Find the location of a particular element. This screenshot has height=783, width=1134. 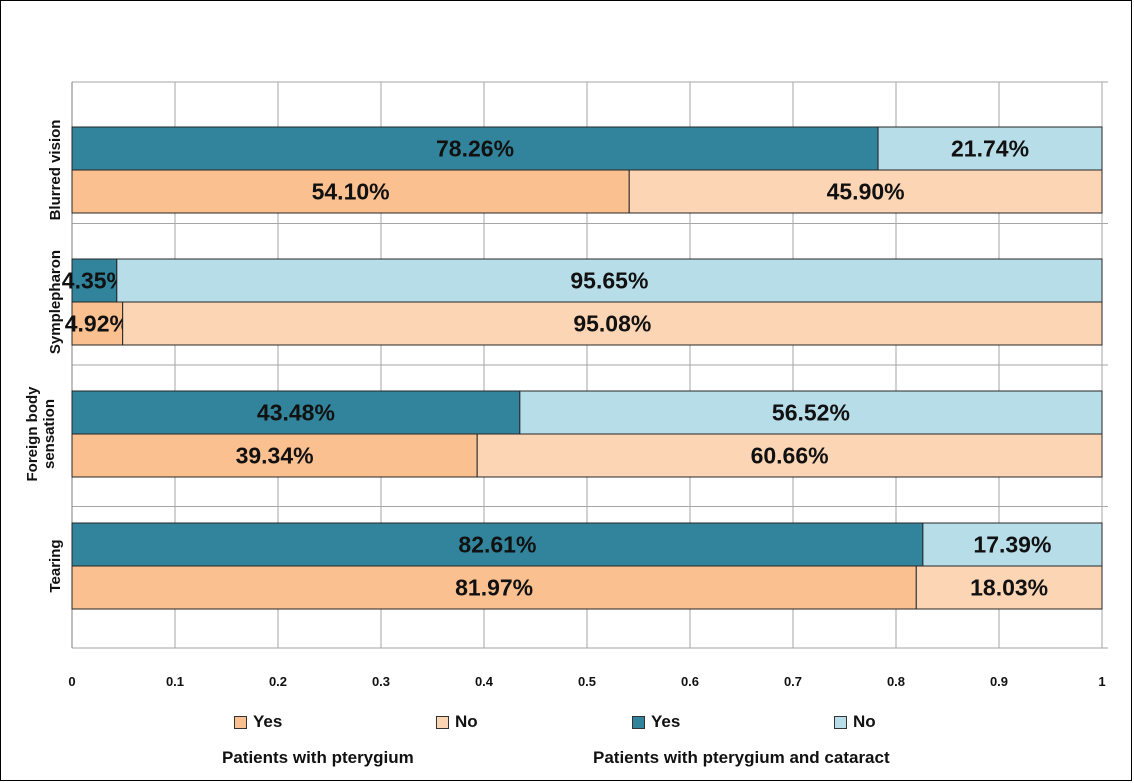

data-label: 18.03% is located at coordinates (1009, 588).